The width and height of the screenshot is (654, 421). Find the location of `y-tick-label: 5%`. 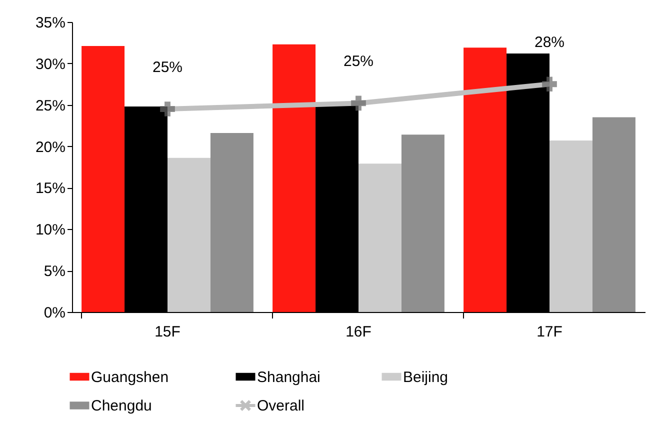

y-tick-label: 5% is located at coordinates (55, 271).